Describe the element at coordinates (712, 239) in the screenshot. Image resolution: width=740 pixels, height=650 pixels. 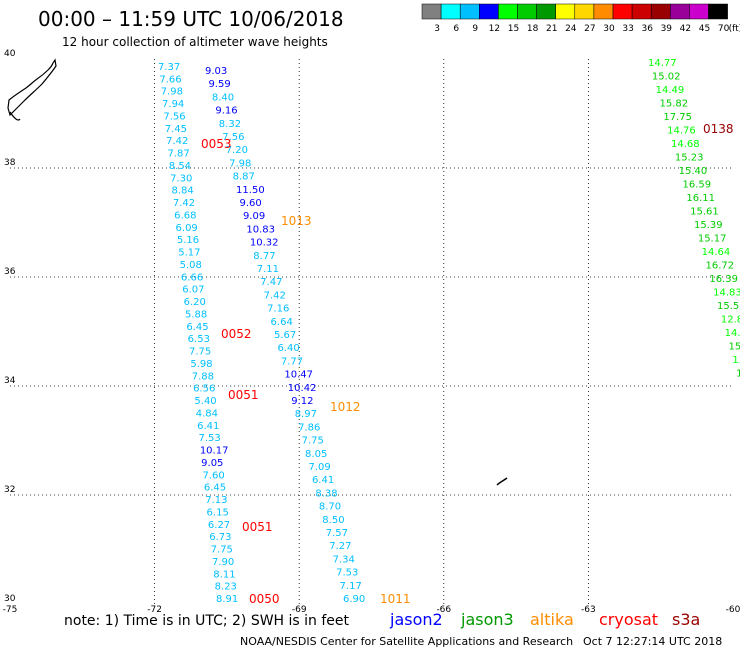
I see `wave-height-value: 15.17` at that location.